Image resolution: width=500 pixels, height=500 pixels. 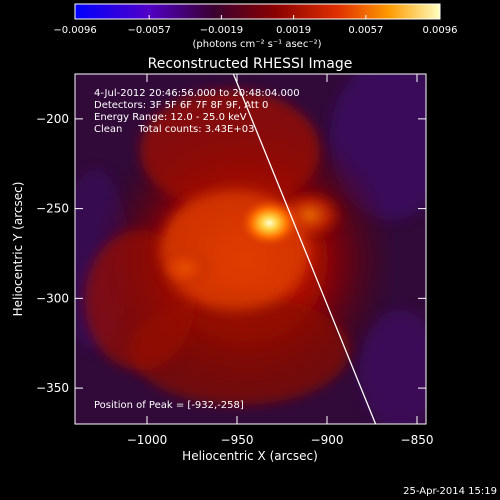 What do you see at coordinates (74, 30) in the screenshot?
I see `colorbar-tick-label: −0.0096` at bounding box center [74, 30].